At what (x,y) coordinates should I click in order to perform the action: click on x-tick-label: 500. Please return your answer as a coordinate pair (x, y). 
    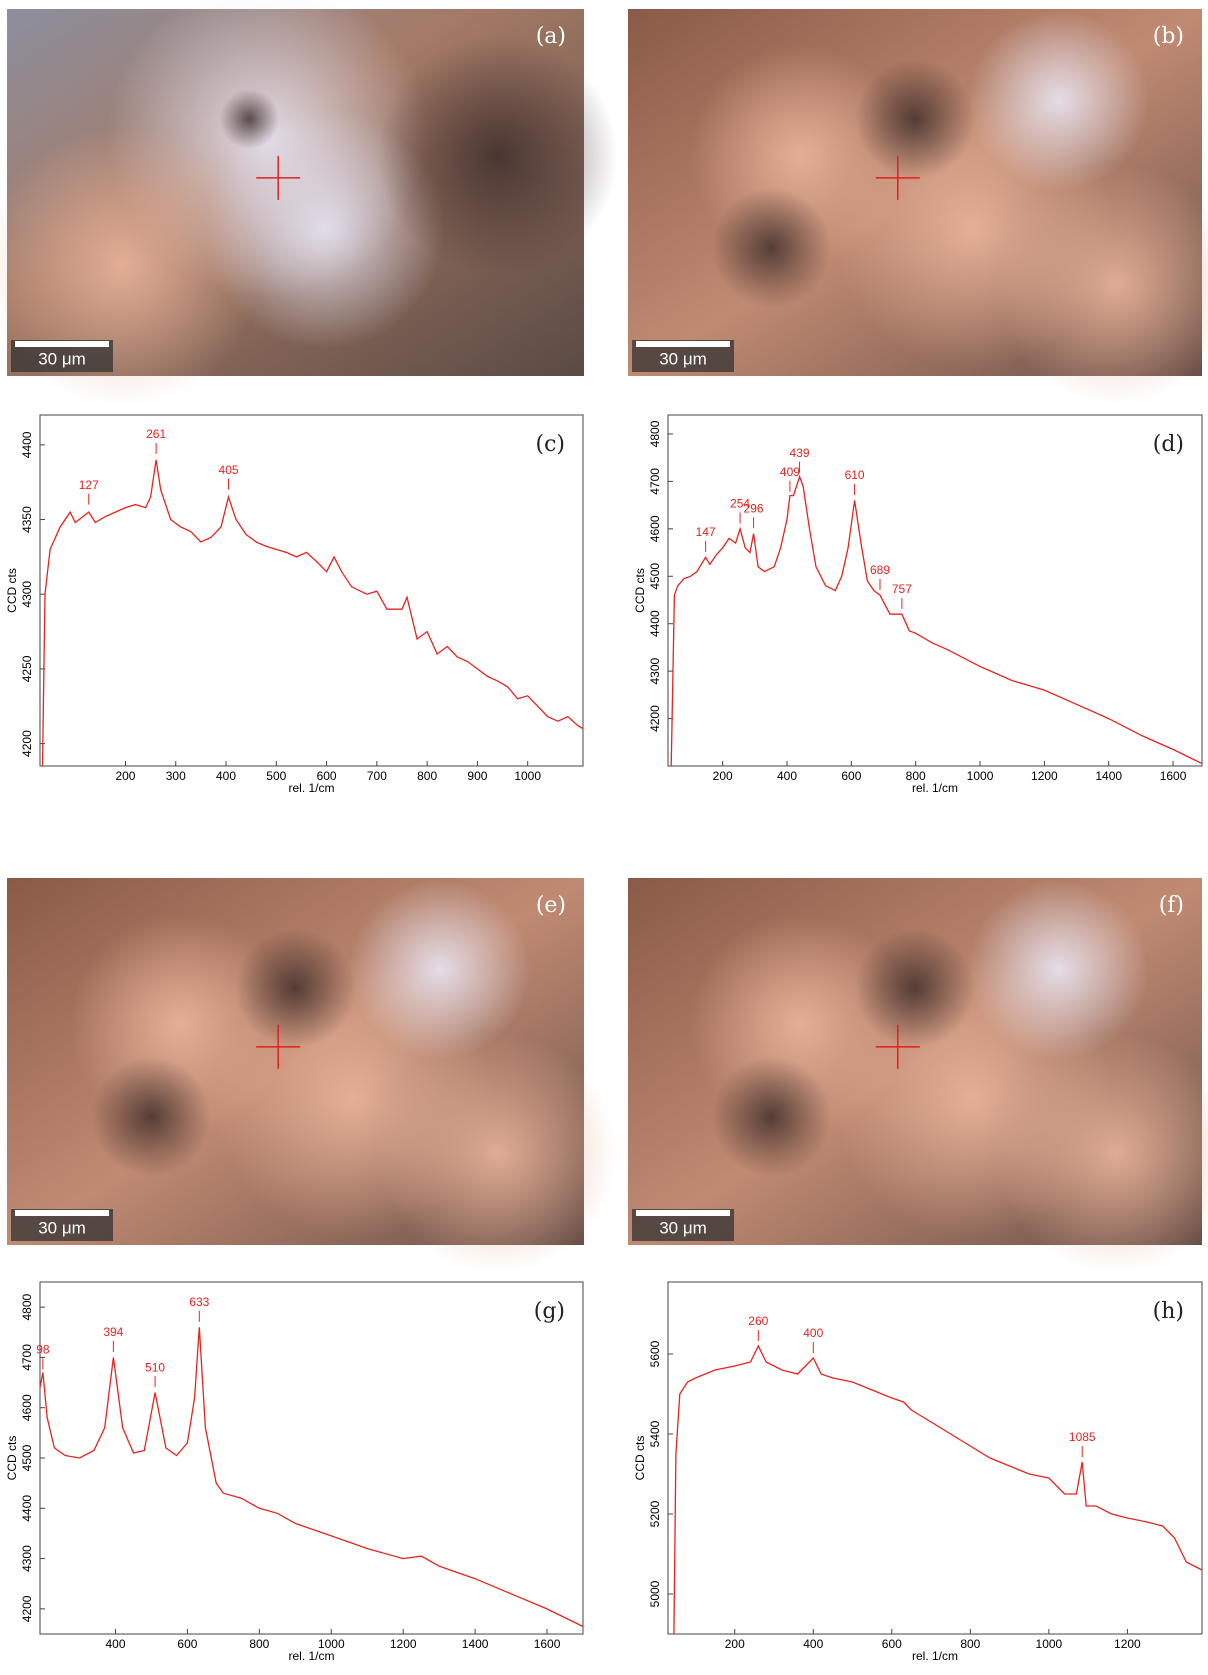
    Looking at the image, I should click on (276, 776).